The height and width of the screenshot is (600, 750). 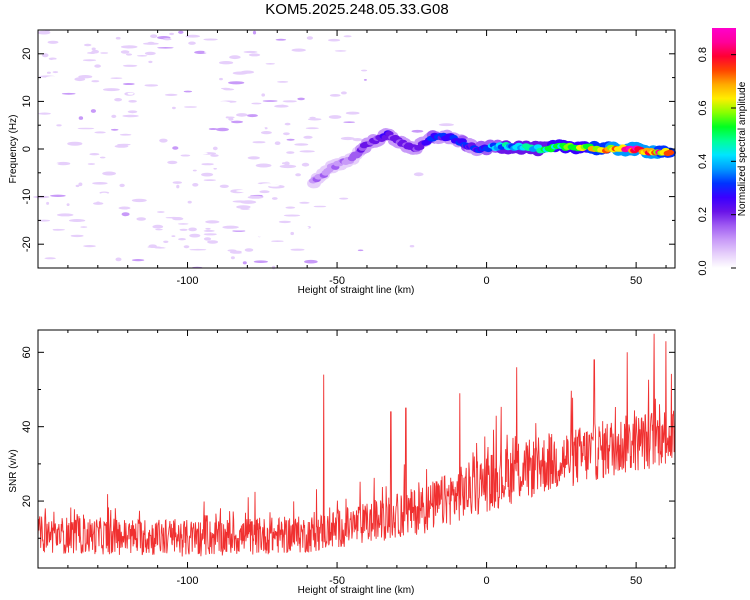 I want to click on snr-ytick-label: 40, so click(x=27, y=427).